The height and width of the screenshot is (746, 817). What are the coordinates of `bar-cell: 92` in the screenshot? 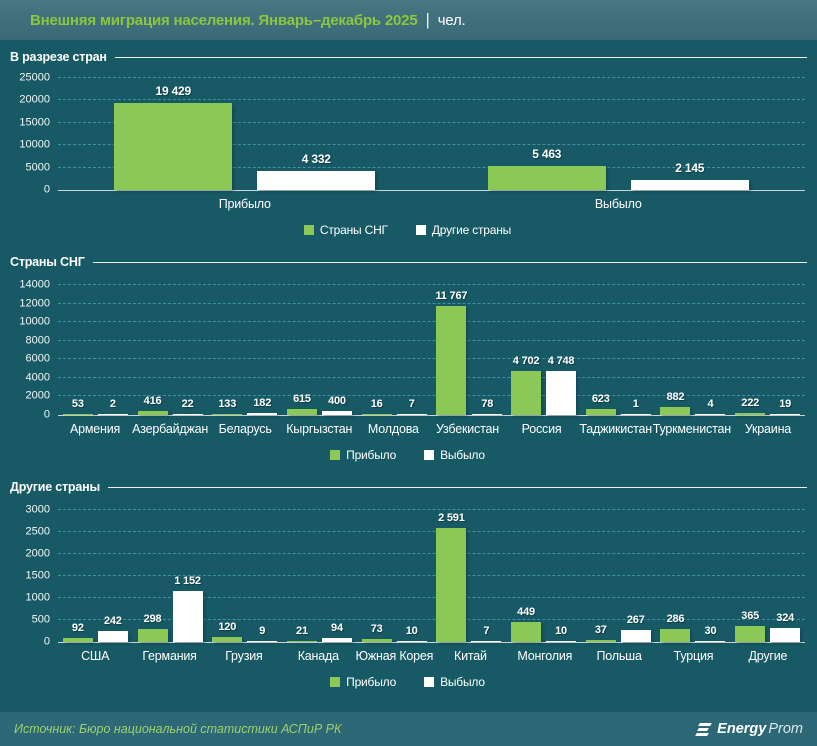 It's located at (77, 632).